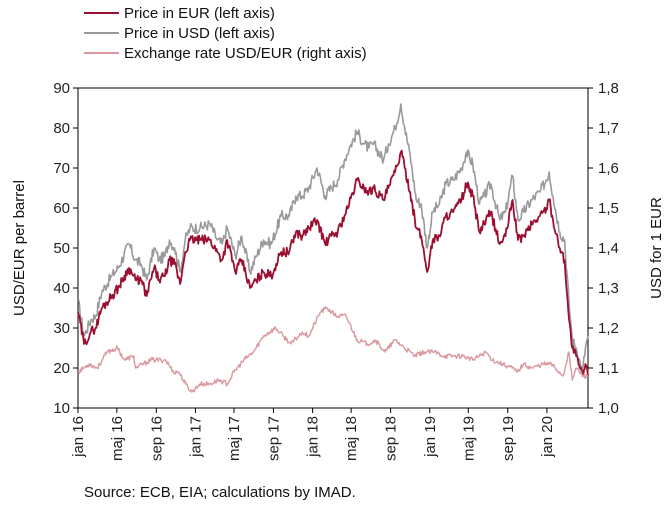 Image resolution: width=672 pixels, height=509 pixels. I want to click on y-axis-right: 1,0 1,1 1,2 1,3 1,4 1,5 1,6 1,7 1,8, so click(603, 248).